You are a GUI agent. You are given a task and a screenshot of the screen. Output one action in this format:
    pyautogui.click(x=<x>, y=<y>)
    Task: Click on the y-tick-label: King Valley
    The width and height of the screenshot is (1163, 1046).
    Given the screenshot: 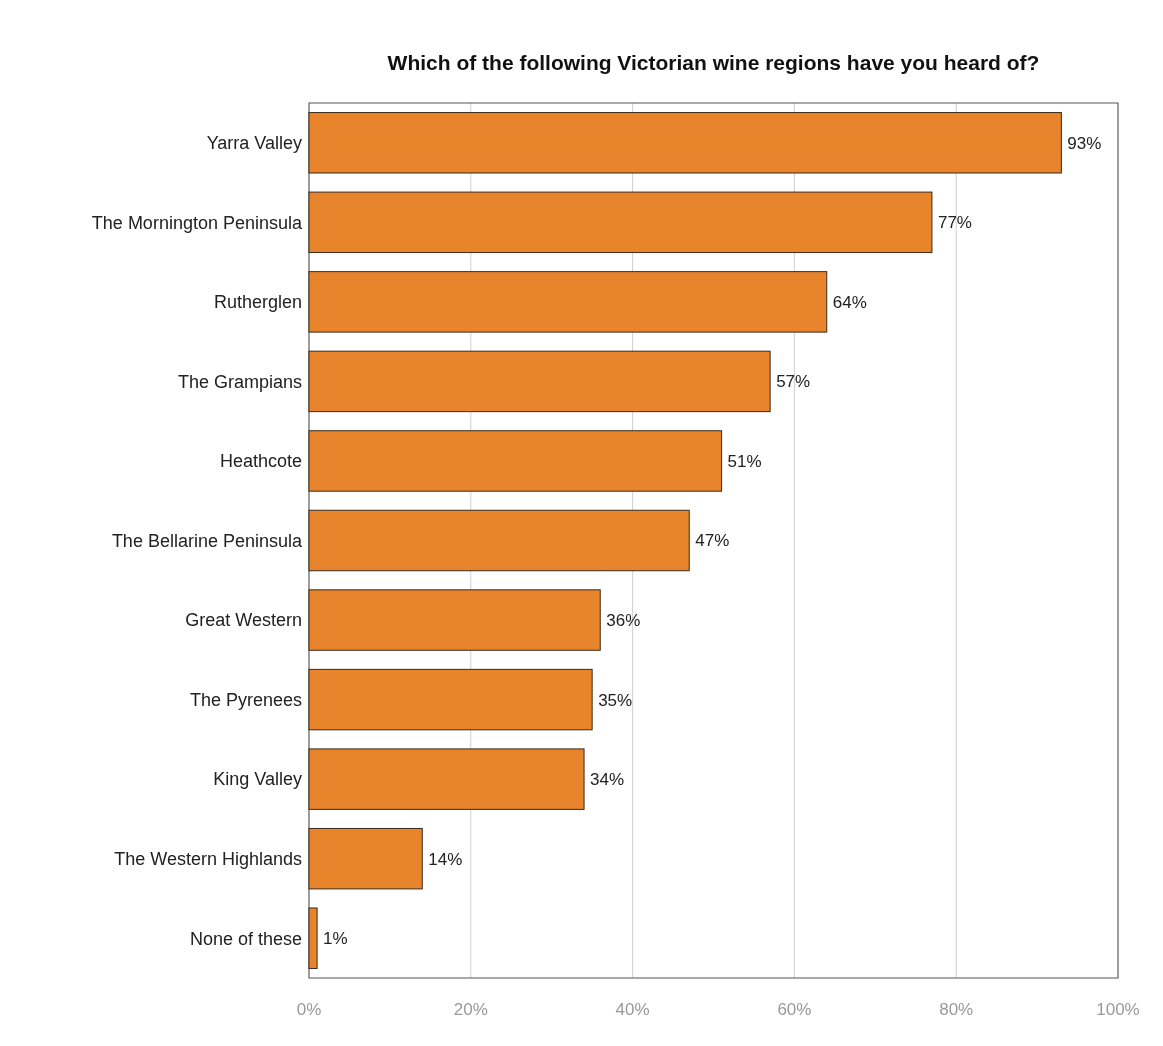 What is the action you would take?
    pyautogui.click(x=257, y=779)
    